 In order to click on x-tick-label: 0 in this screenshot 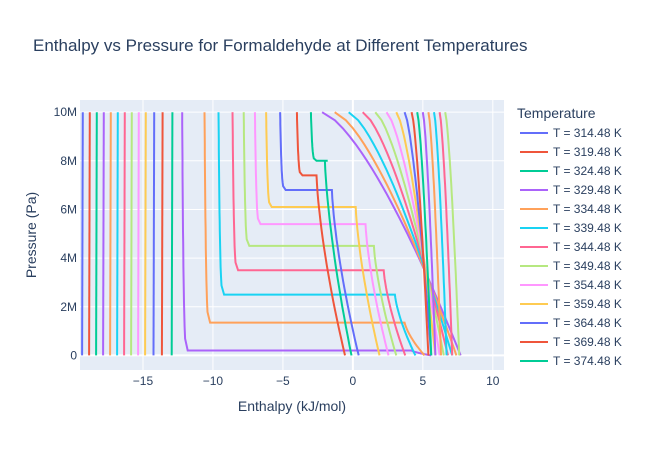, I will do `click(353, 381)`.